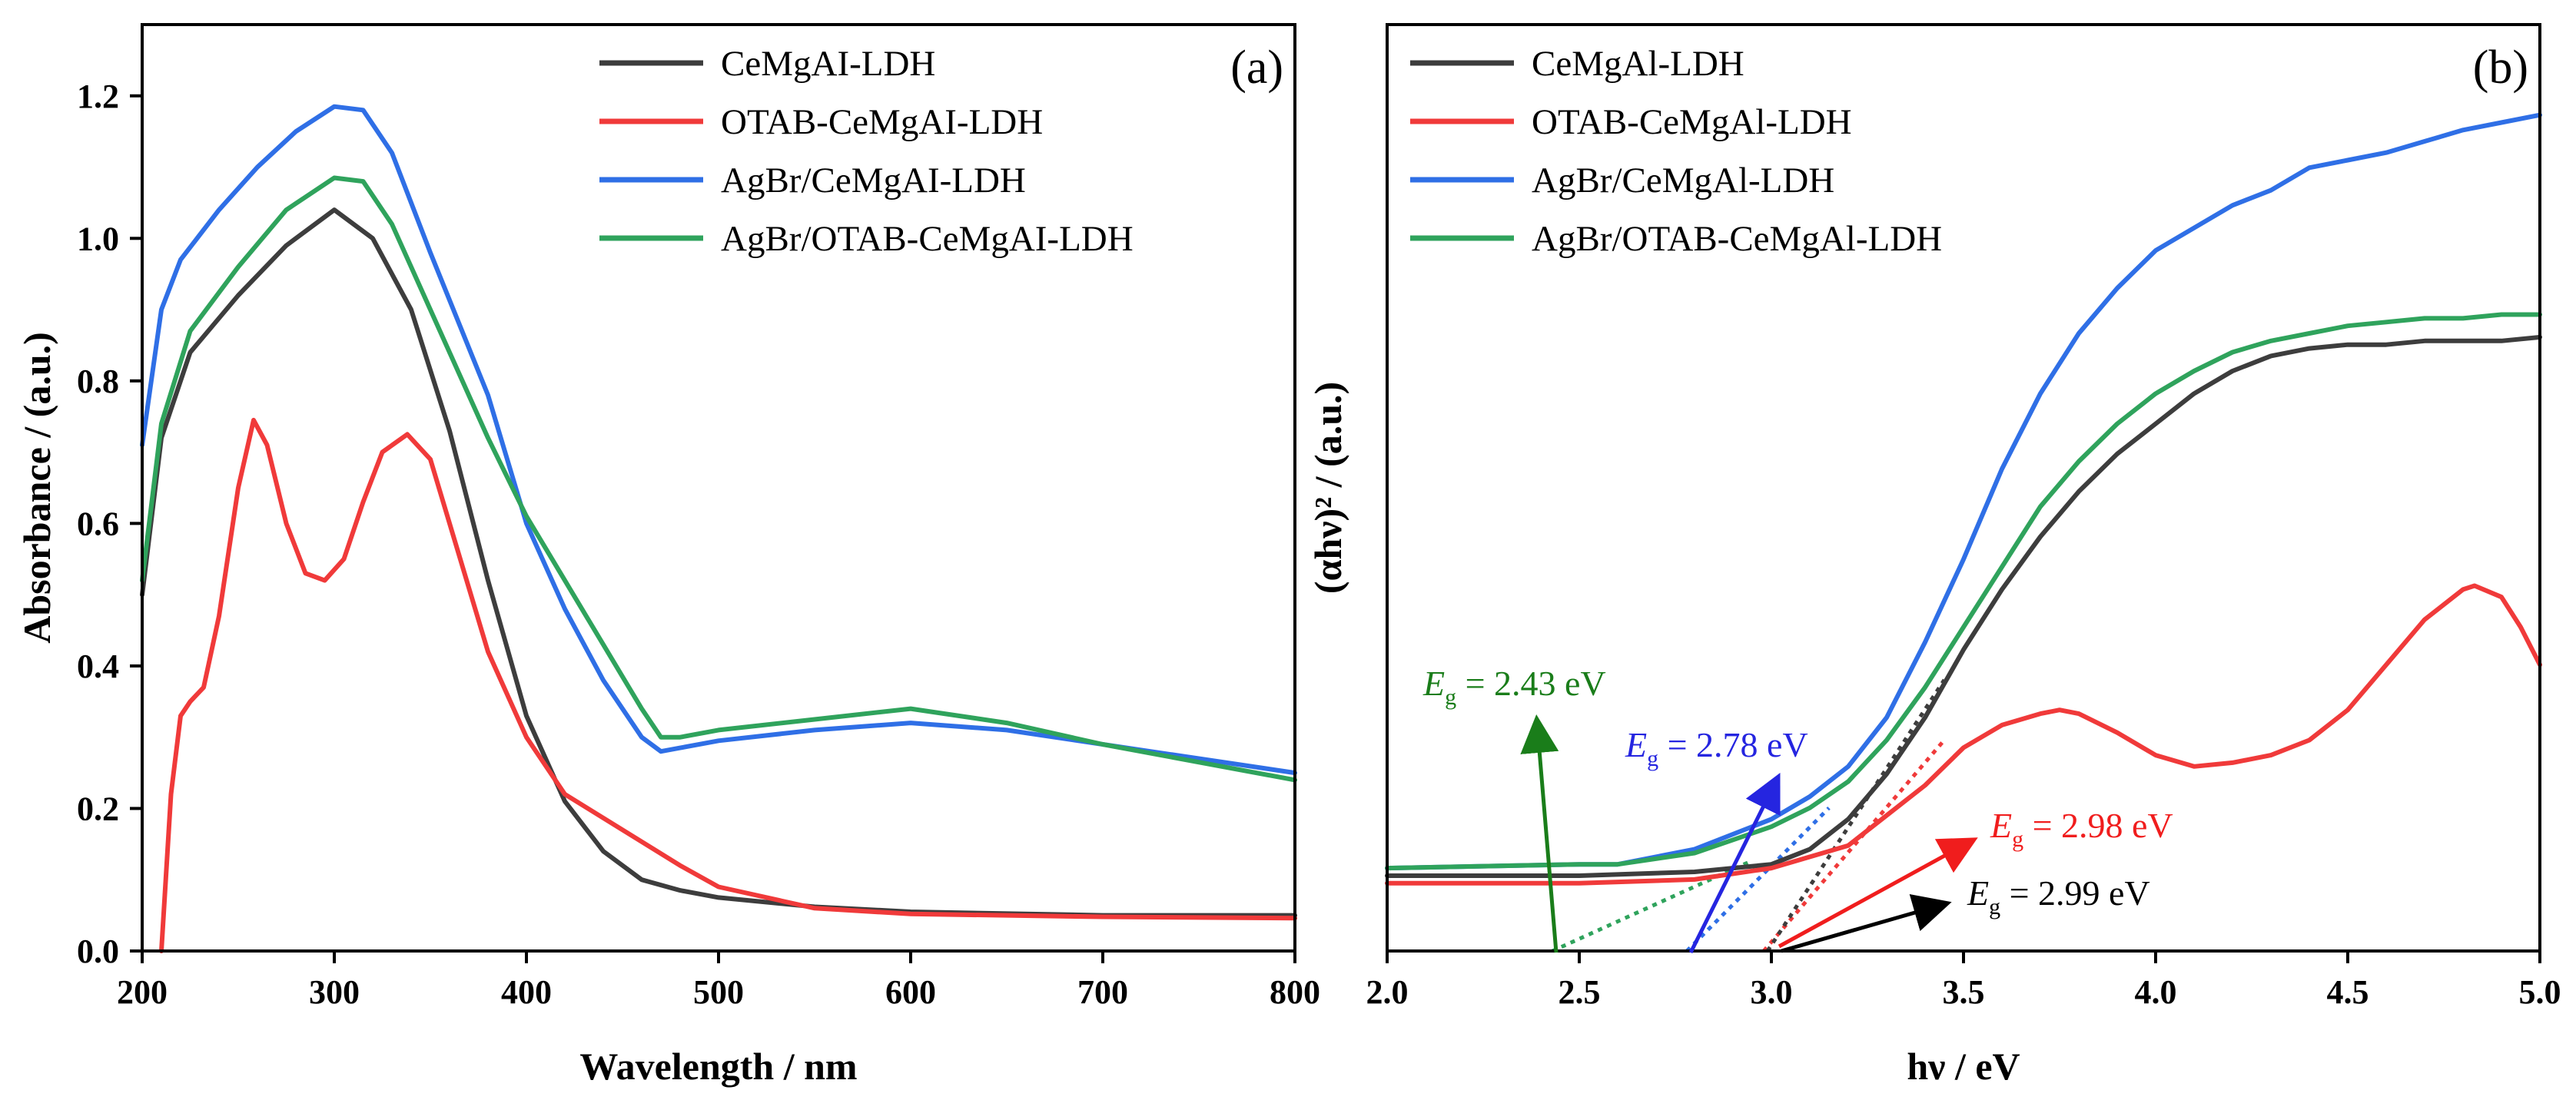 The image size is (2576, 1110). I want to click on legend-a-label-1: OTAB-CeMgAI-LDH, so click(882, 122).